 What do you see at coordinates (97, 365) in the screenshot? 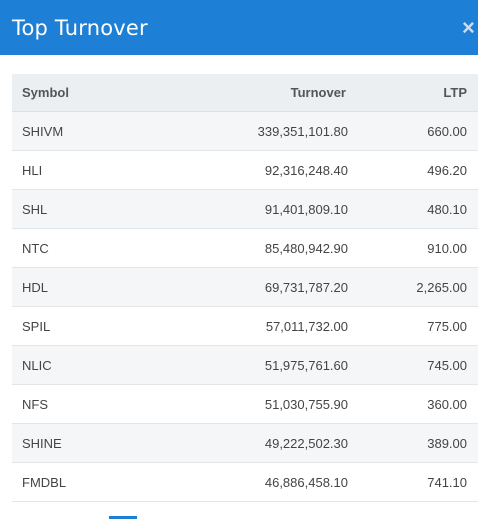
I see `cell-symbol: NLIC` at bounding box center [97, 365].